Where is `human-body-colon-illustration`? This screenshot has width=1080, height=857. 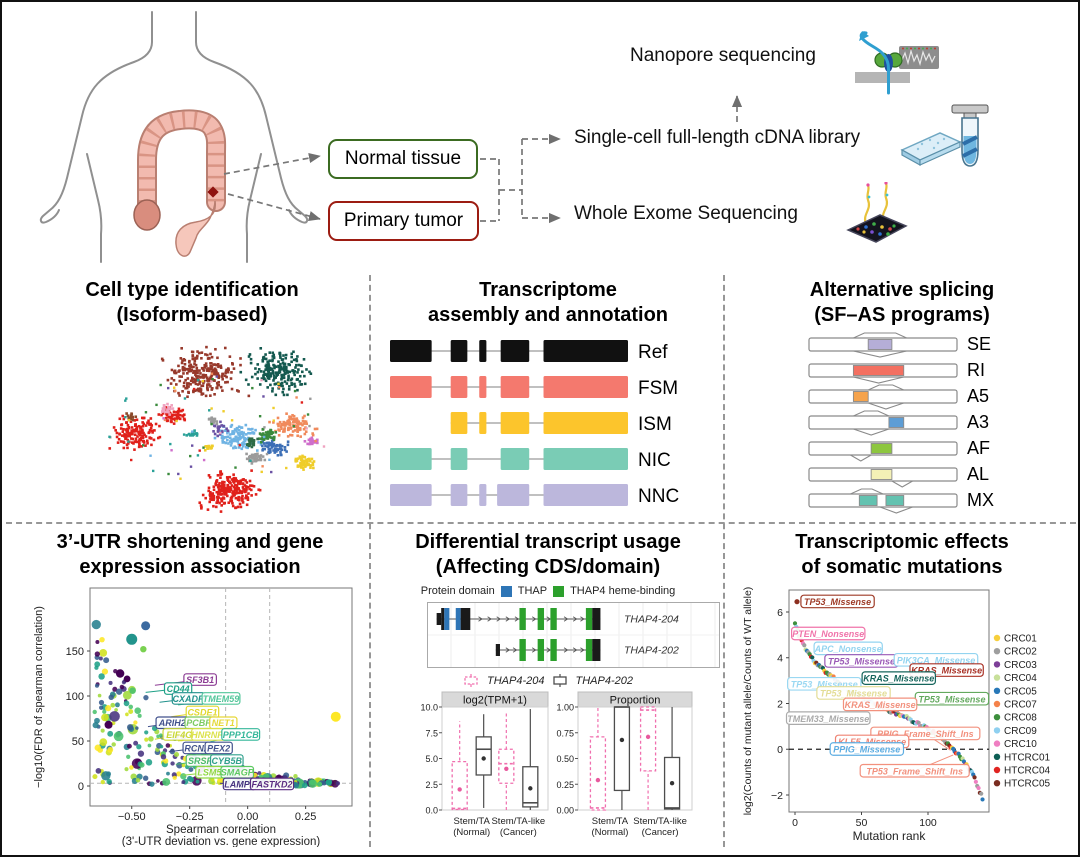 human-body-colon-illustration is located at coordinates (174, 137).